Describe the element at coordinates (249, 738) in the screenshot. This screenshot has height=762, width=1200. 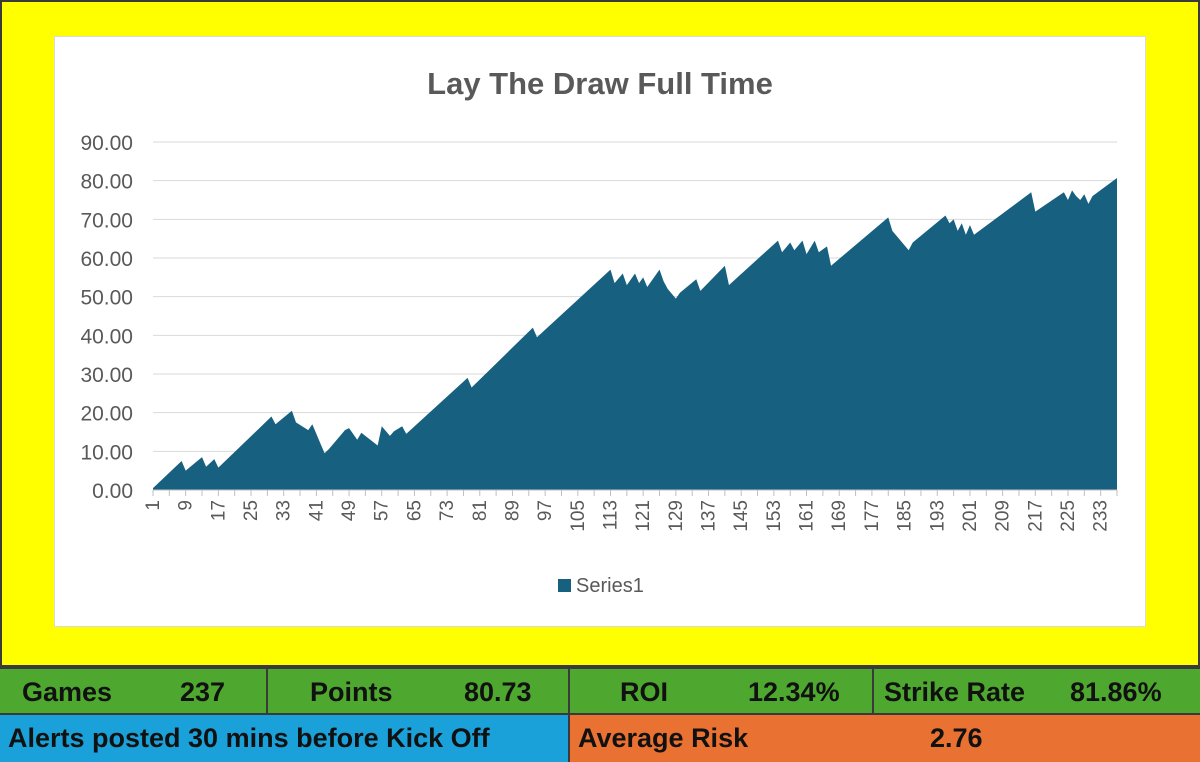
I see `alerts-text: Alerts posted 30 mins before Kick Off` at that location.